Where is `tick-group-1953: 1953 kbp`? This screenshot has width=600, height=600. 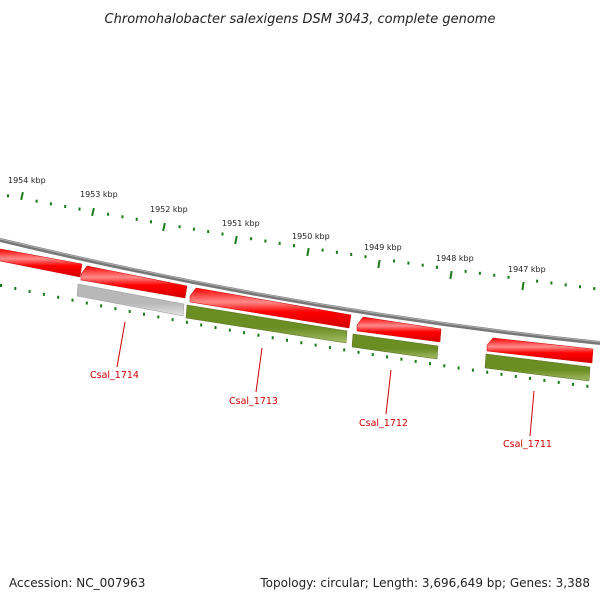
tick-group-1953: 1953 kbp is located at coordinates (99, 203).